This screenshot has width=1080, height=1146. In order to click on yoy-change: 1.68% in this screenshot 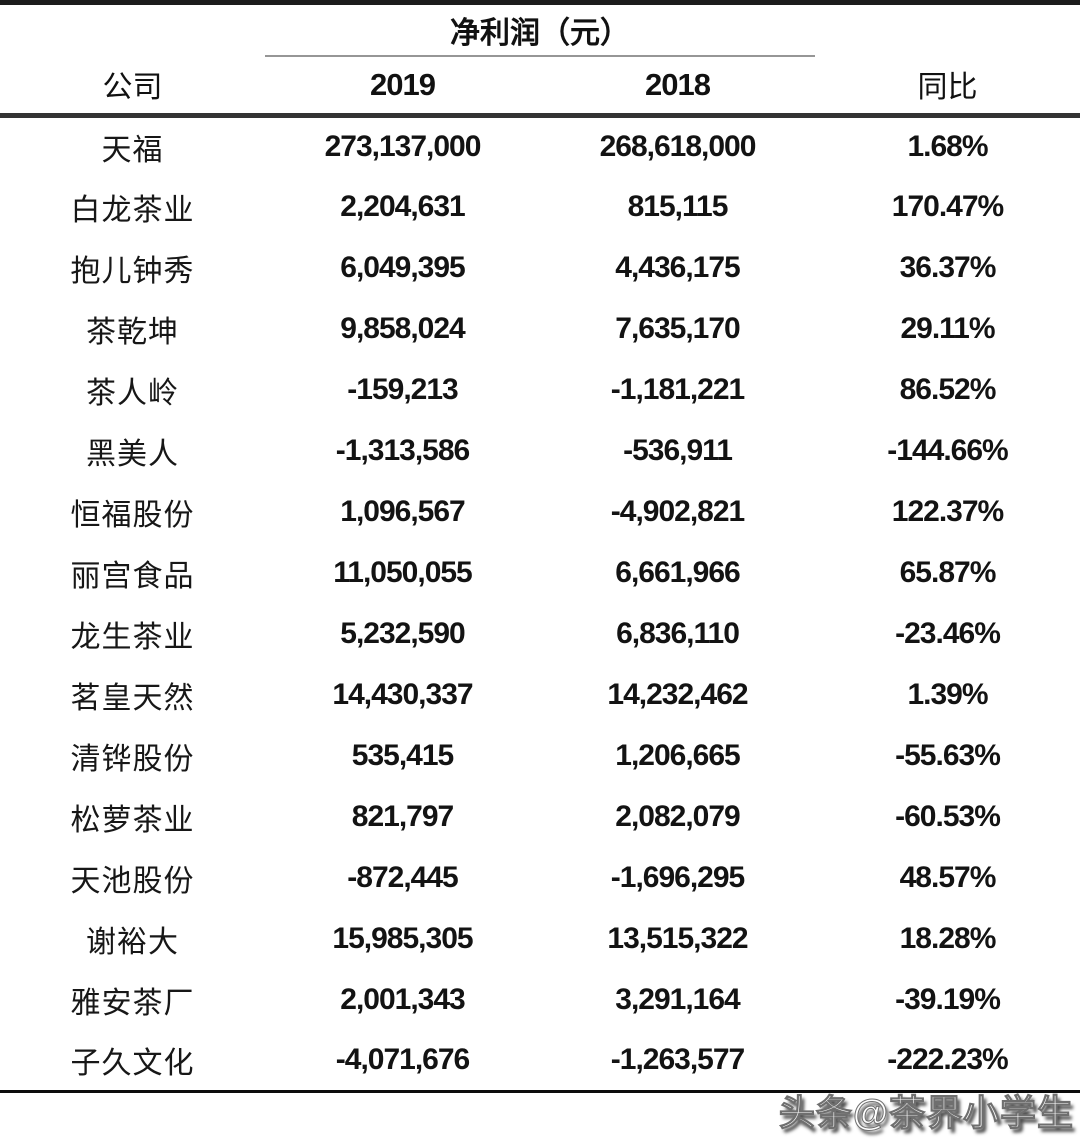, I will do `click(947, 147)`.